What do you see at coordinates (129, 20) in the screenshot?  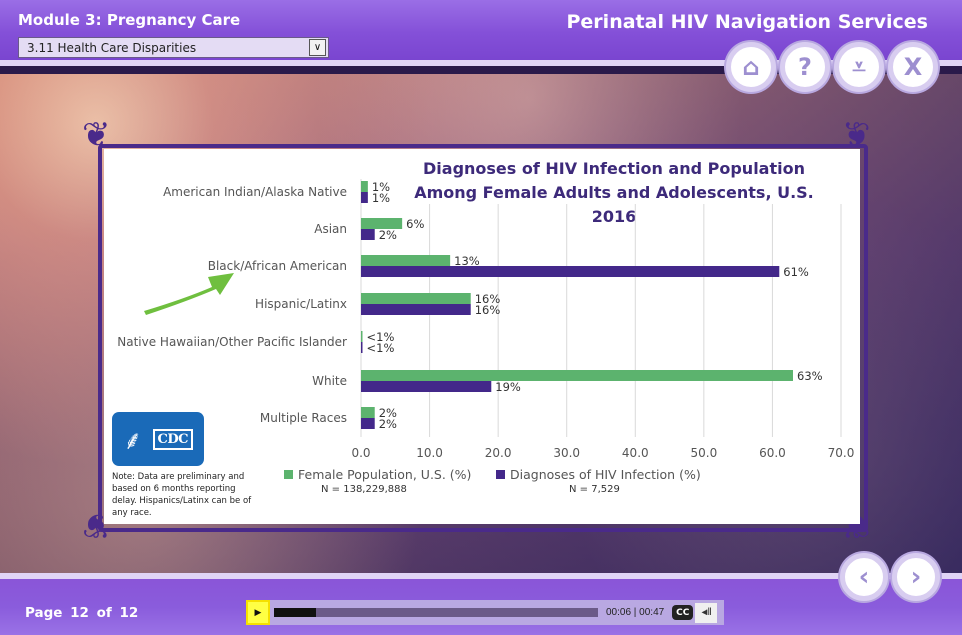 I see `module-title: Module 3: Pregnancy Care` at bounding box center [129, 20].